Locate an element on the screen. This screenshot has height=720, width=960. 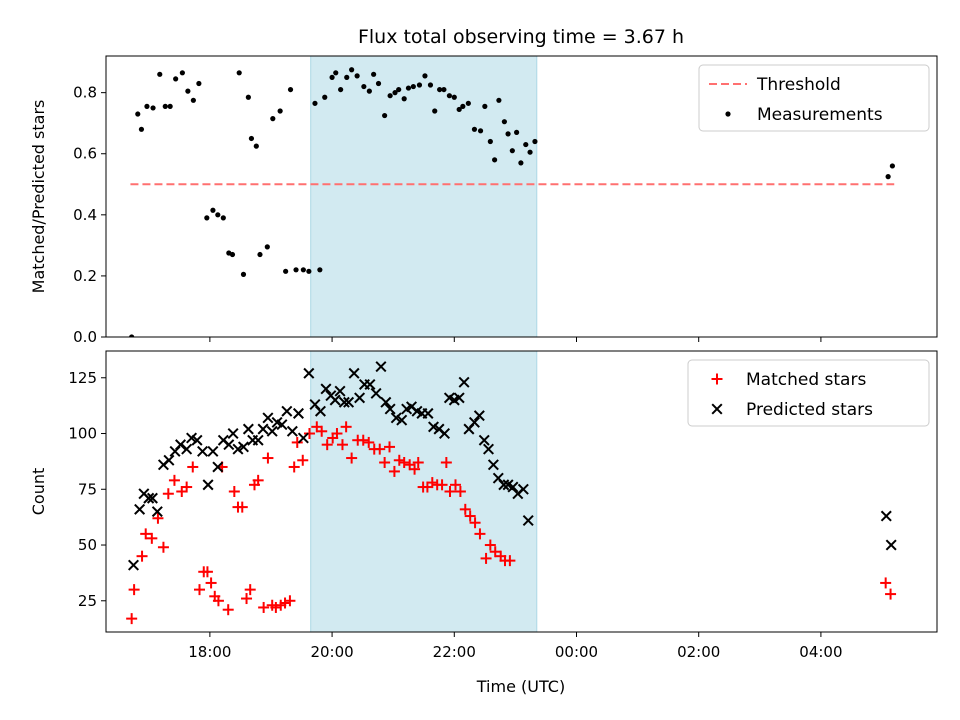
legend-entry: Predicted stars is located at coordinates (792, 410).